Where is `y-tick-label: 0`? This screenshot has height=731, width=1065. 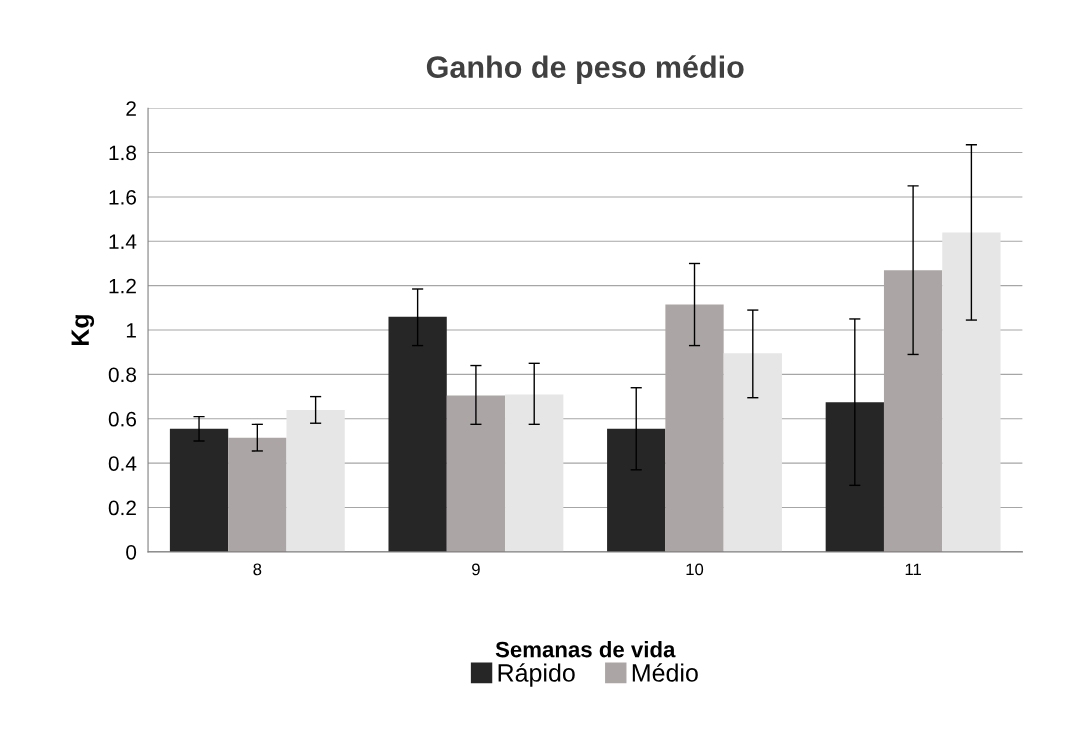 y-tick-label: 0 is located at coordinates (131, 552).